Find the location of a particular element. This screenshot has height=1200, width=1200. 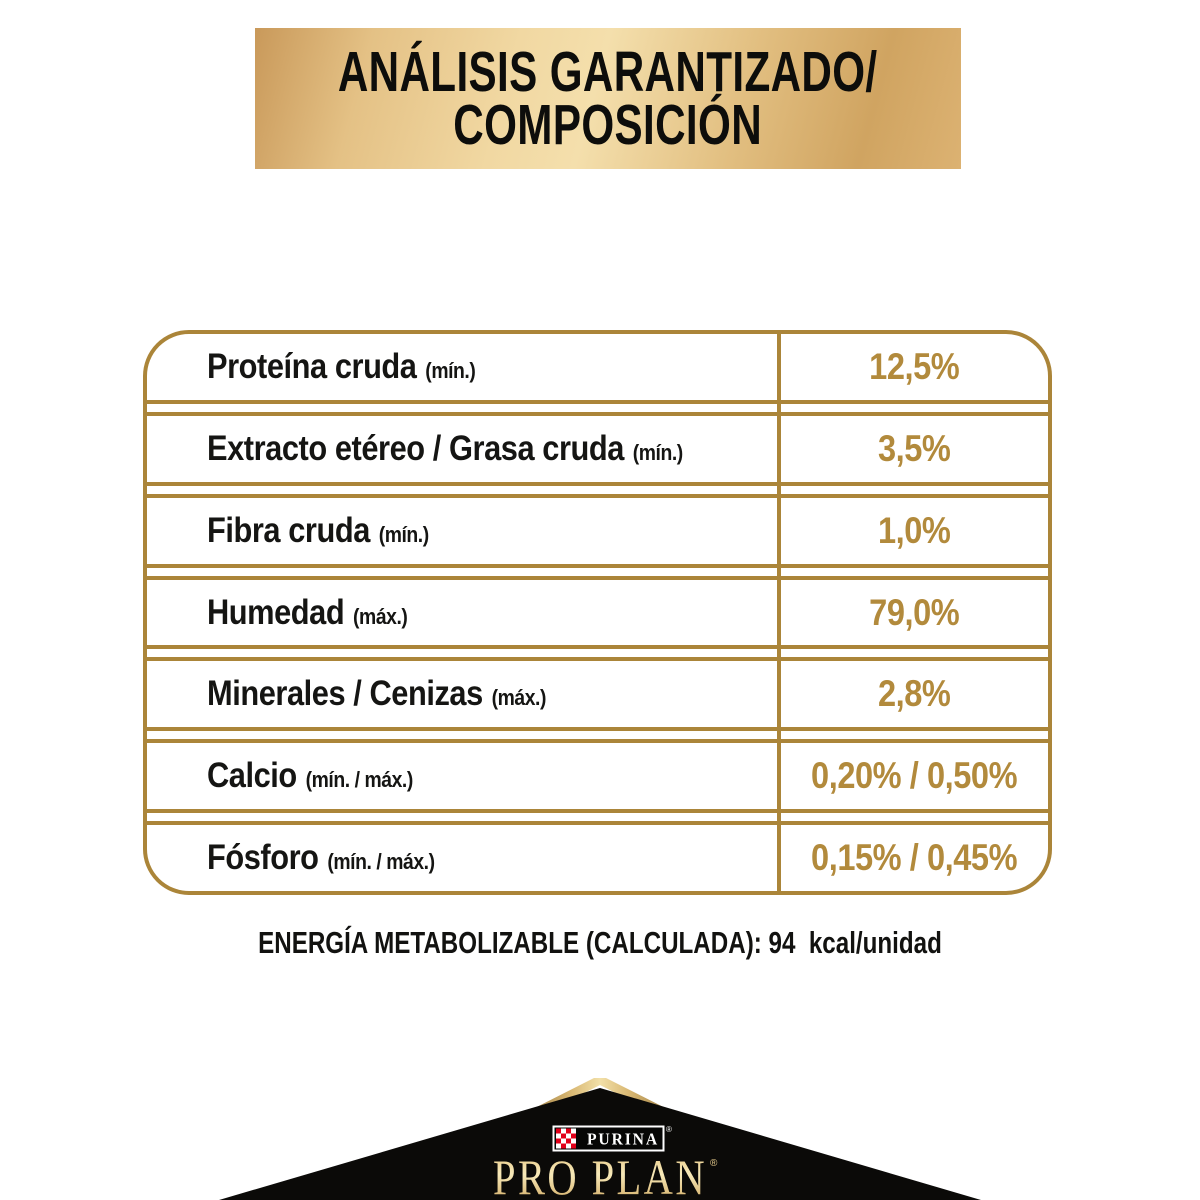

table-row: Humedad (máx.) 79,0% is located at coordinates (597, 612).